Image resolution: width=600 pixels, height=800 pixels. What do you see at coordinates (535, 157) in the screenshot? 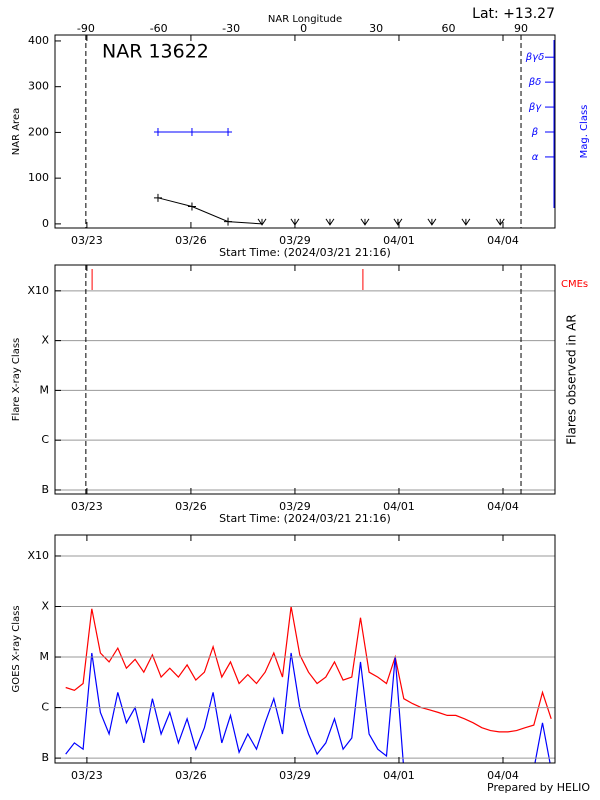
I see `y2-tick-label: α` at bounding box center [535, 157].